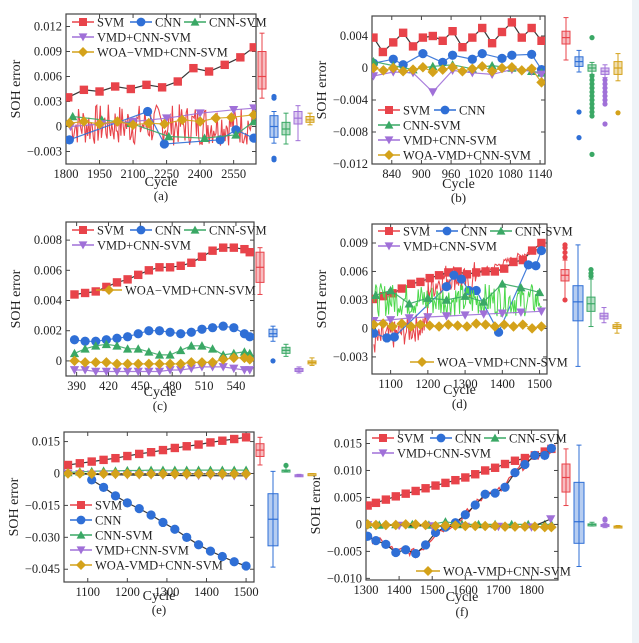  Describe the element at coordinates (204, 386) in the screenshot. I see `x-tick-label: 510` at that location.